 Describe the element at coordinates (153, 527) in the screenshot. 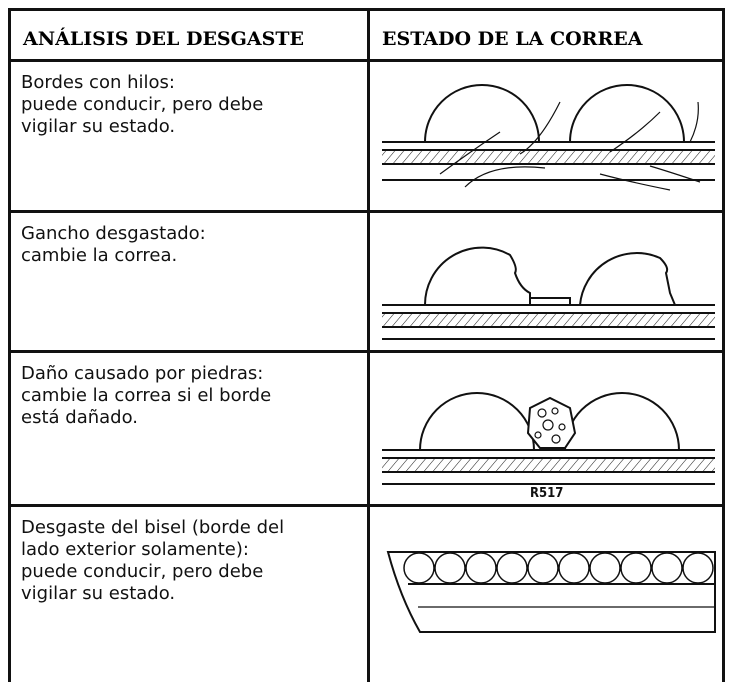

I see `text: Desgaste del bisel (borde del` at that location.